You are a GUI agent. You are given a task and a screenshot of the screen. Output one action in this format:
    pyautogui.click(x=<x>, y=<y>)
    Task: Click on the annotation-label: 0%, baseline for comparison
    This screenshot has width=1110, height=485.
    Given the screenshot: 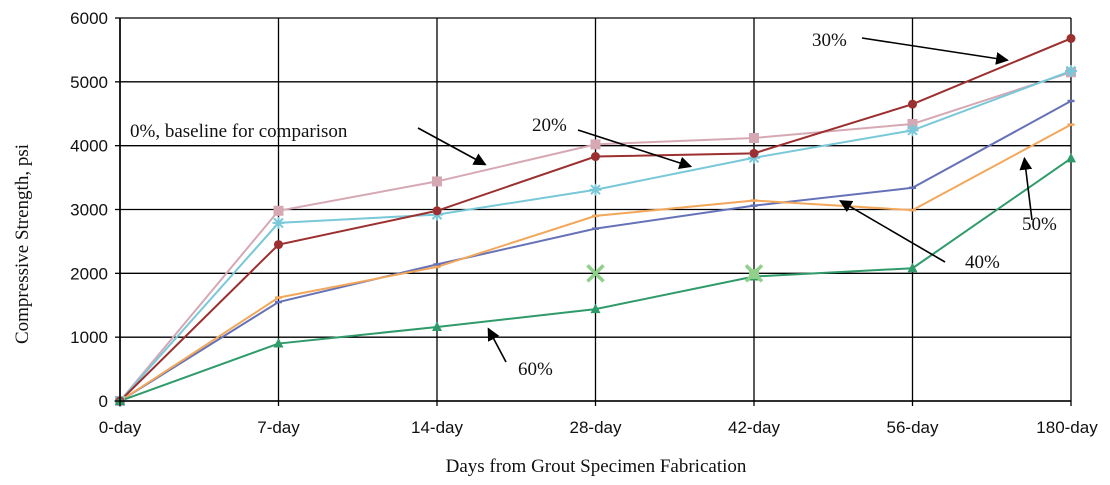 What is the action you would take?
    pyautogui.click(x=239, y=131)
    